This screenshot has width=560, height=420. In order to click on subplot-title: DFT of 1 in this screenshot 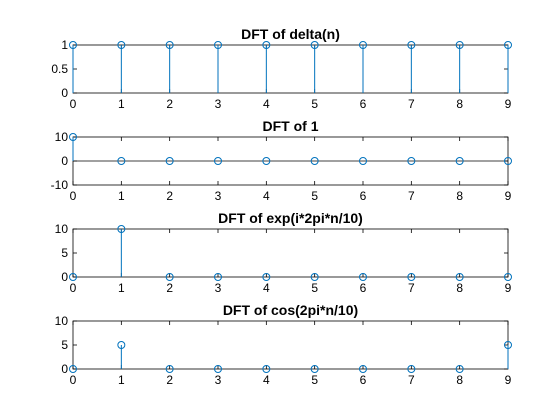, I will do `click(291, 126)`.